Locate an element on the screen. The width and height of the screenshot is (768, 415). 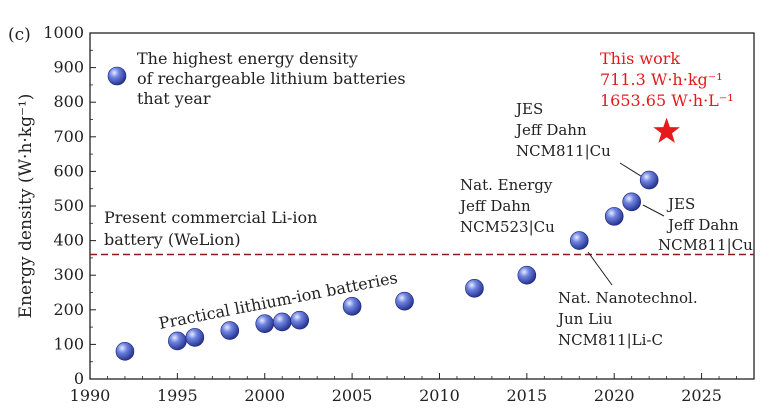
y-tick-label: 800 is located at coordinates (68, 101).